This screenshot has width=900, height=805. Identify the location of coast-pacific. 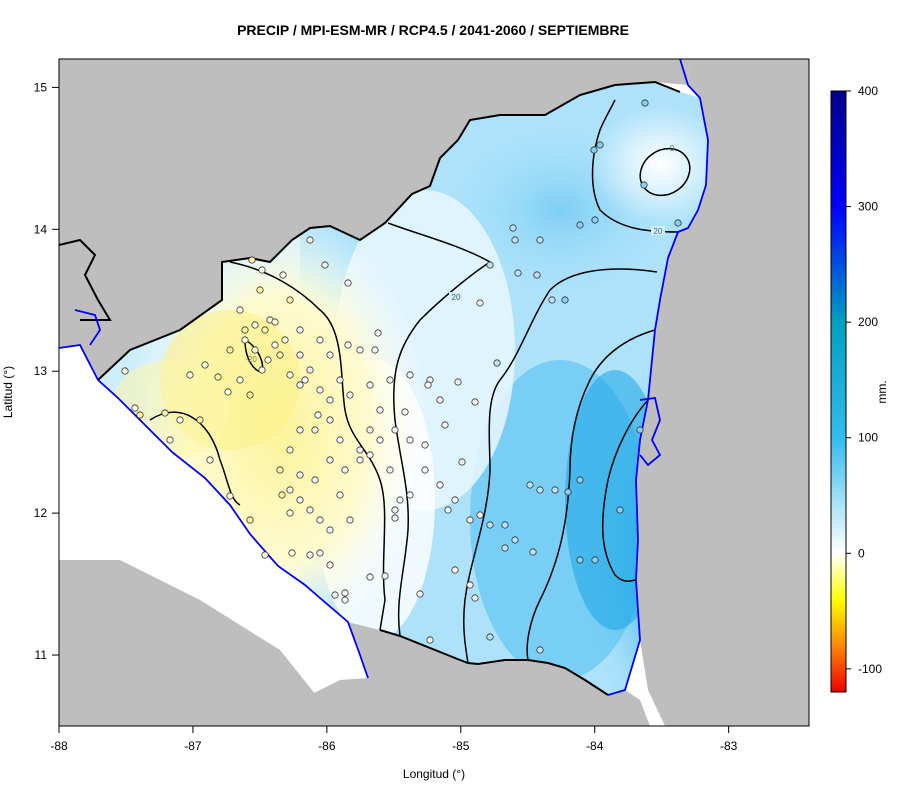
(214, 511).